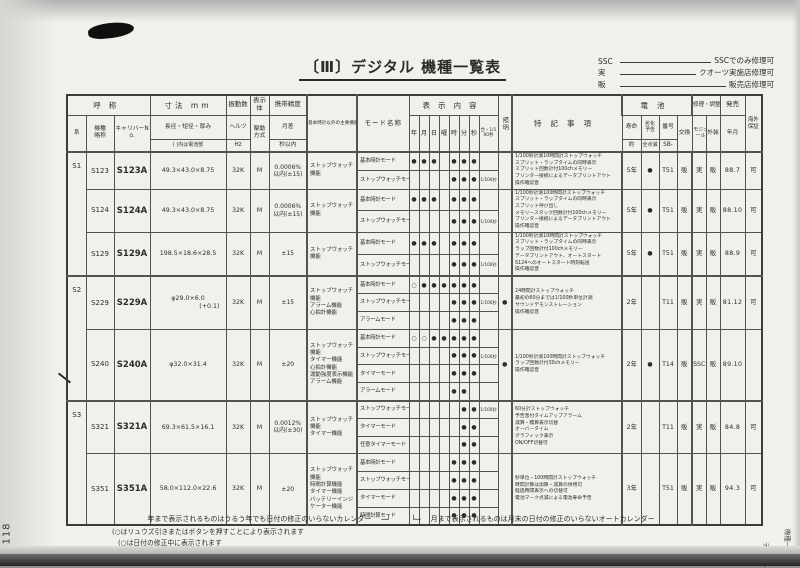  I want to click on header-cell: 系, so click(76, 133).